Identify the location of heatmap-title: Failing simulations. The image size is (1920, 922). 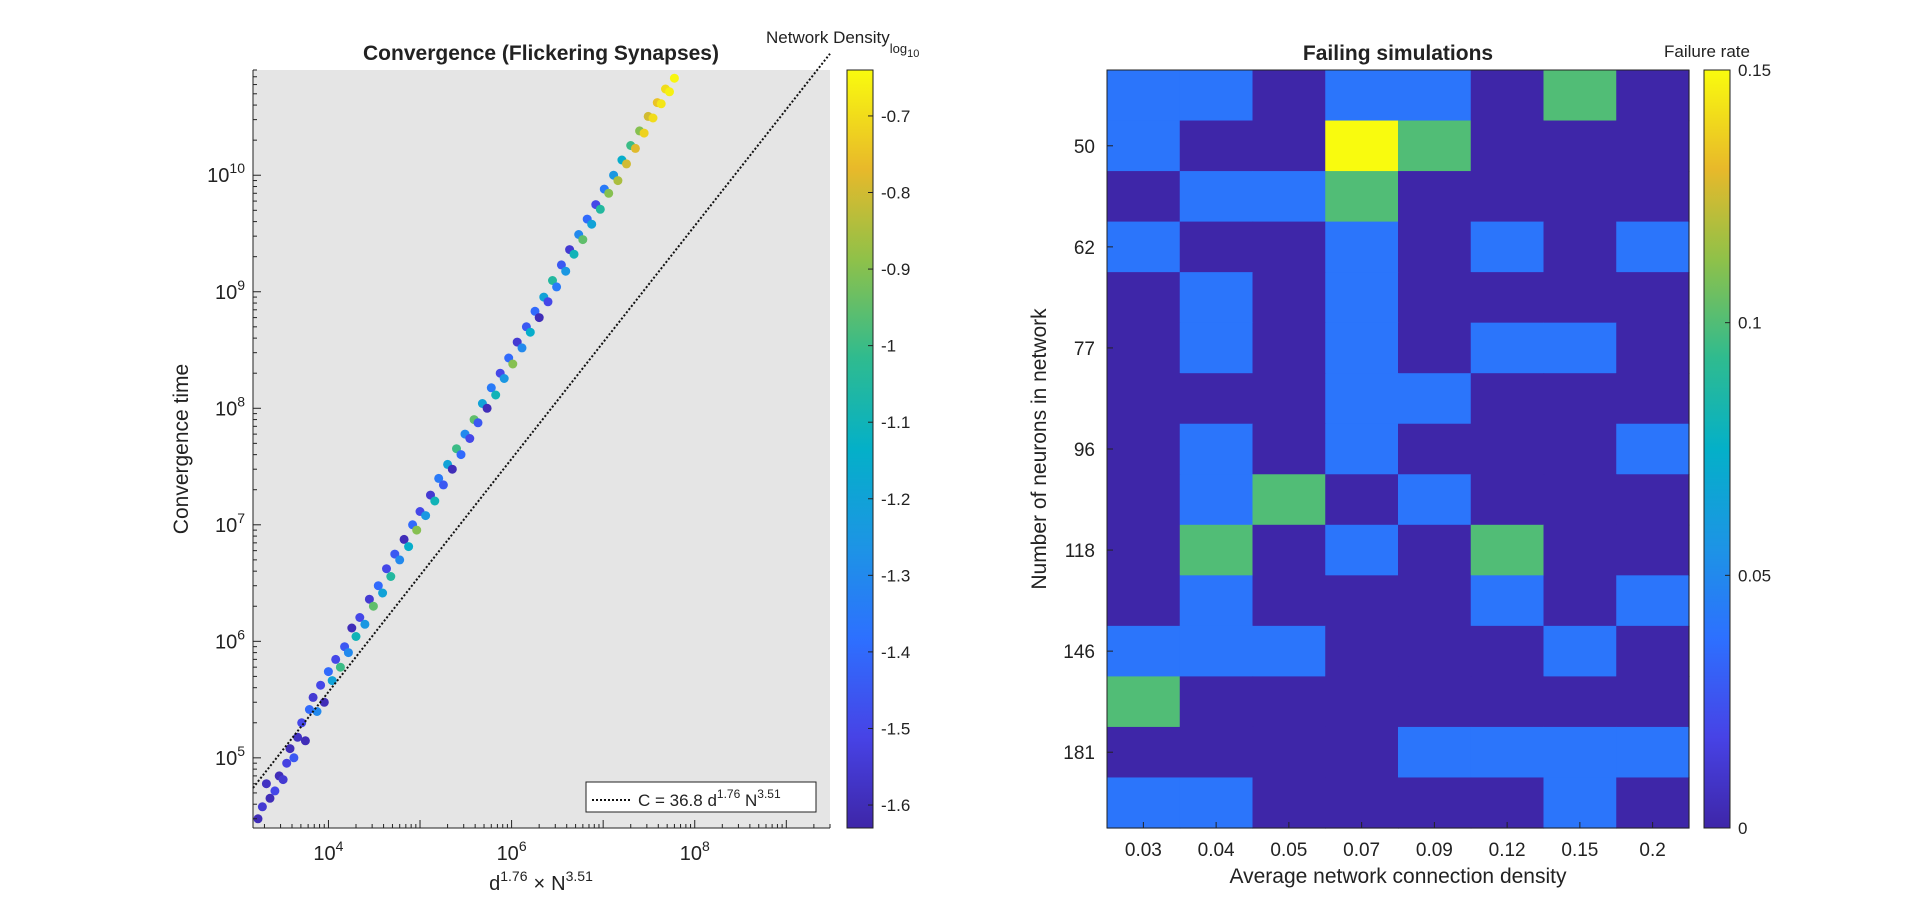
(1398, 53).